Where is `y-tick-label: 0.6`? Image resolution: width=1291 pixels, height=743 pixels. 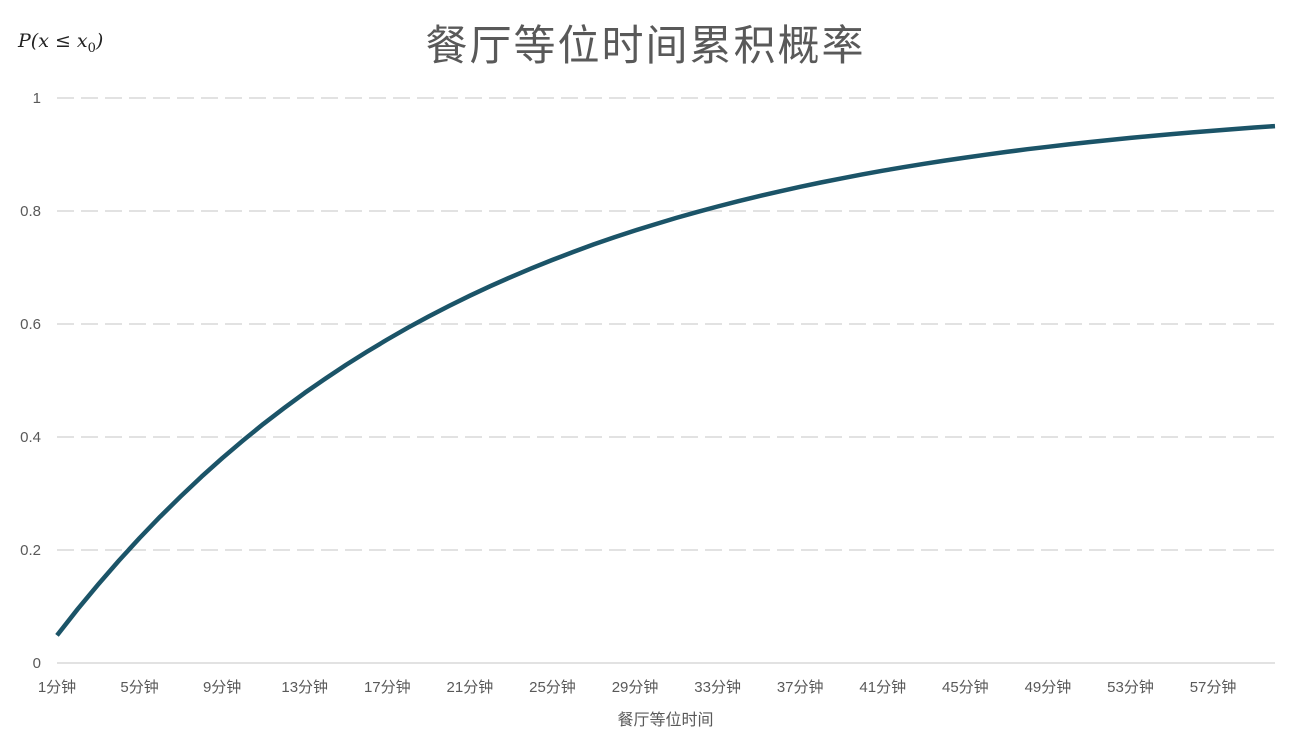 y-tick-label: 0.6 is located at coordinates (30, 324).